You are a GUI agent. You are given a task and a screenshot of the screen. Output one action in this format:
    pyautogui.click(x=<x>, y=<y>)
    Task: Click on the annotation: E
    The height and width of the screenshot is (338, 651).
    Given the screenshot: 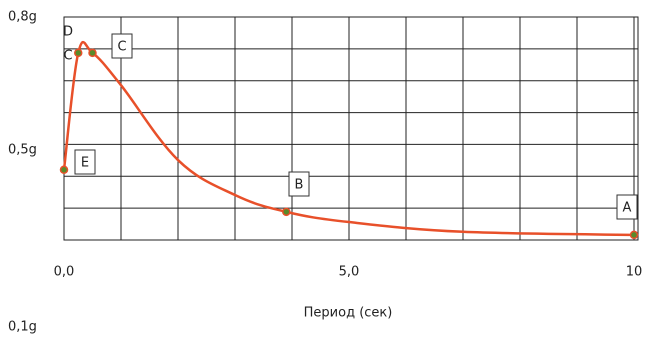 What is the action you would take?
    pyautogui.click(x=85, y=163)
    